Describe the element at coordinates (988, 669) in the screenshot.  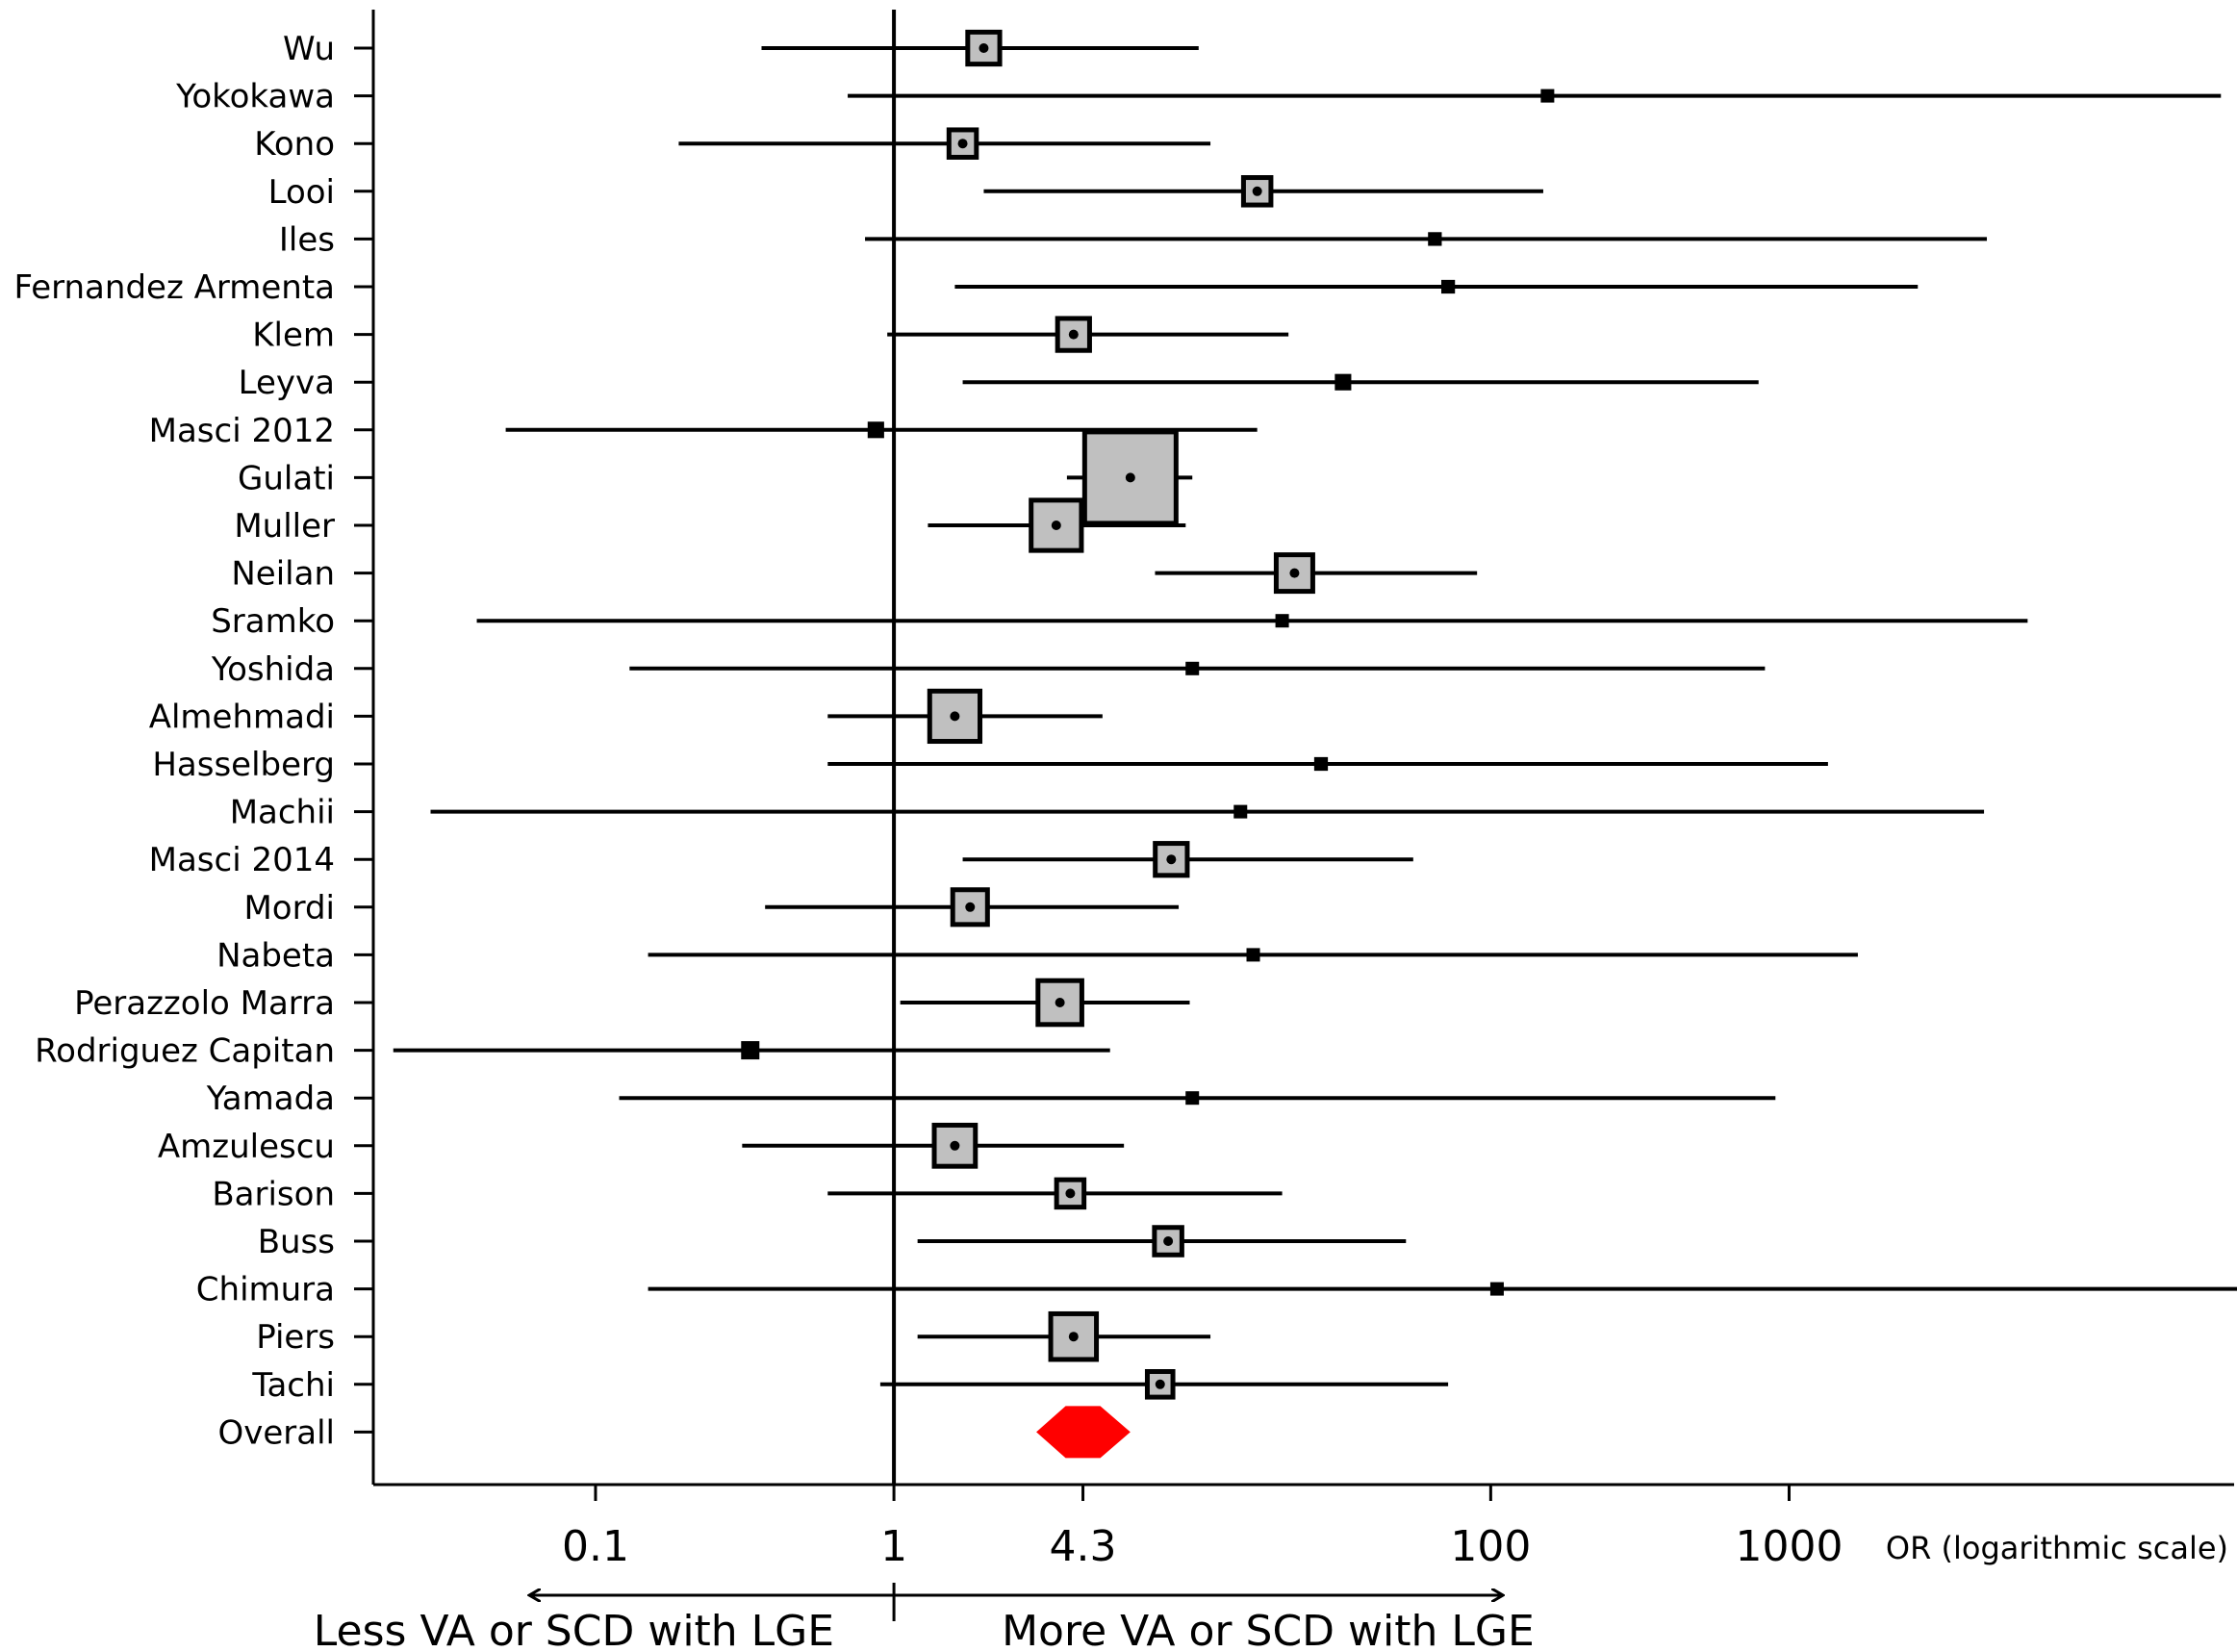
I see `study-row: Yoshida` at that location.